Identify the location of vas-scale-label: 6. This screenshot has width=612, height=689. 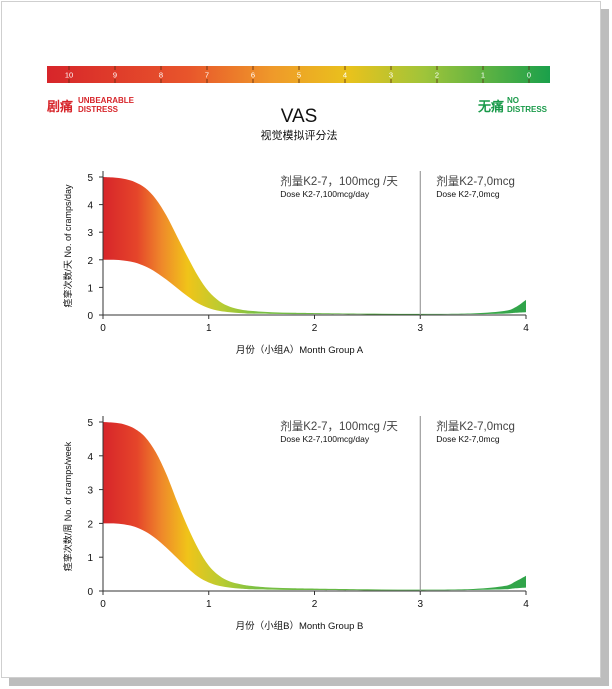
(253, 75).